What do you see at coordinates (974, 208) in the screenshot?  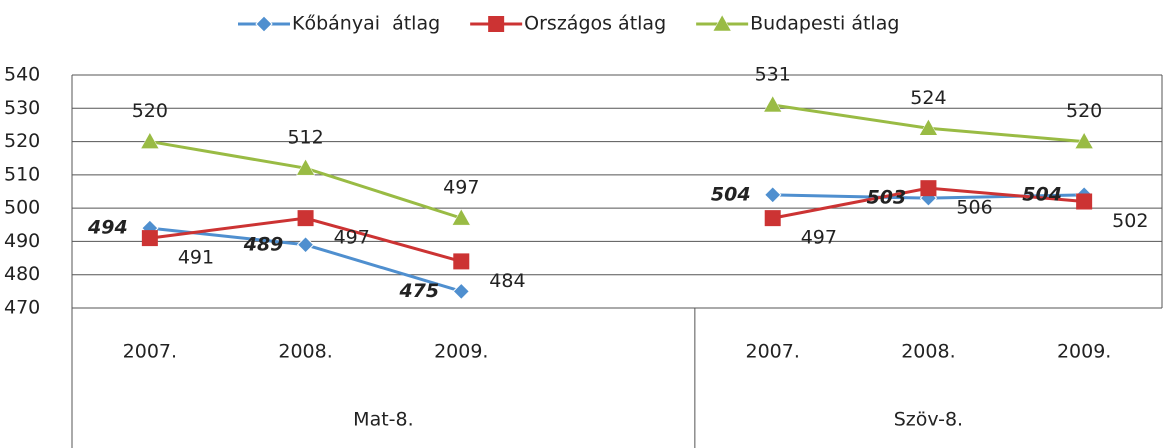 I see `data-label: 506` at bounding box center [974, 208].